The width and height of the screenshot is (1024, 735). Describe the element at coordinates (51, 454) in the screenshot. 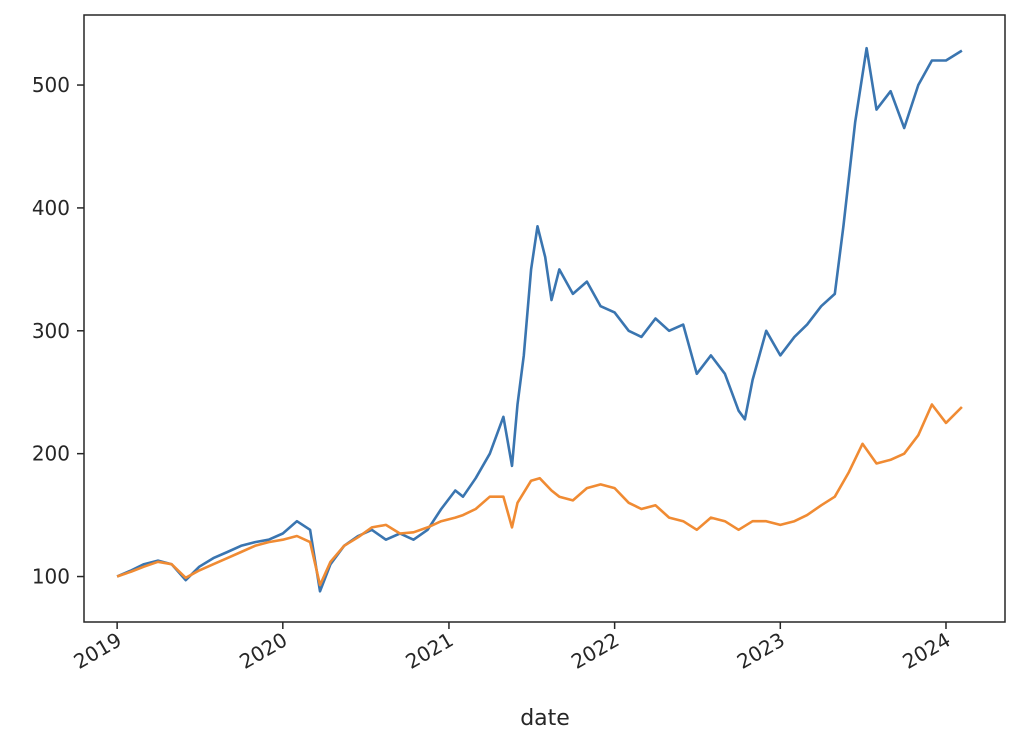

I see `y-tick-label: 200` at that location.